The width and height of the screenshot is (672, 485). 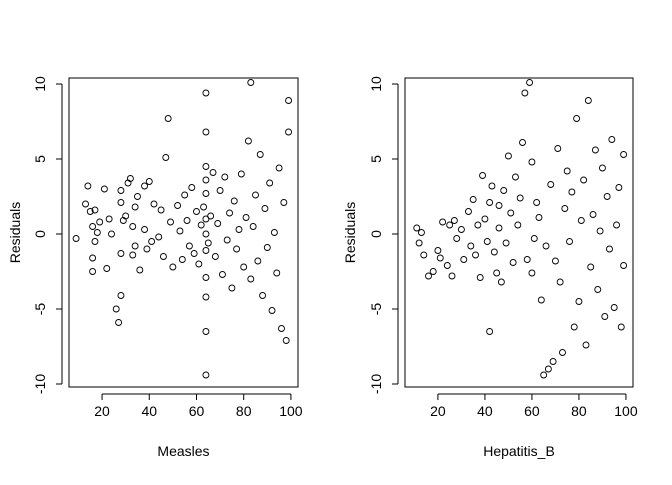 What do you see at coordinates (40, 234) in the screenshot?
I see `y-tick-label: 0` at bounding box center [40, 234].